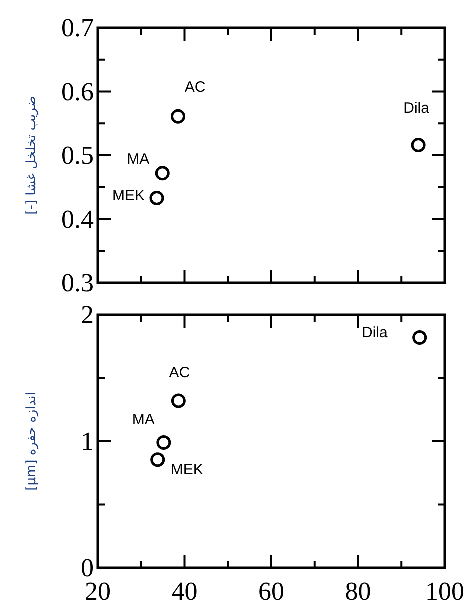  Describe the element at coordinates (32, 155) in the screenshot. I see `y-axis-title: ضریب تخلخل غشا [-]` at that location.